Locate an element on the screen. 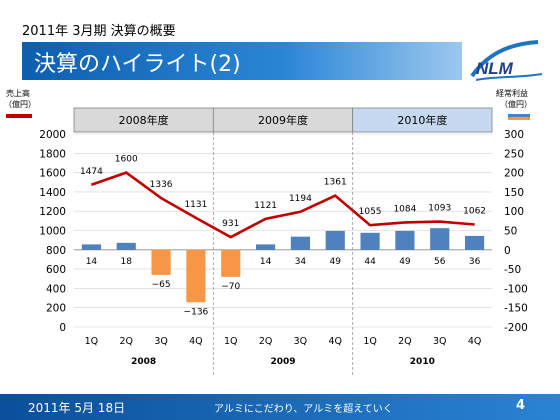 This screenshot has height=420, width=560. sales-data-label: 1336 is located at coordinates (161, 185).